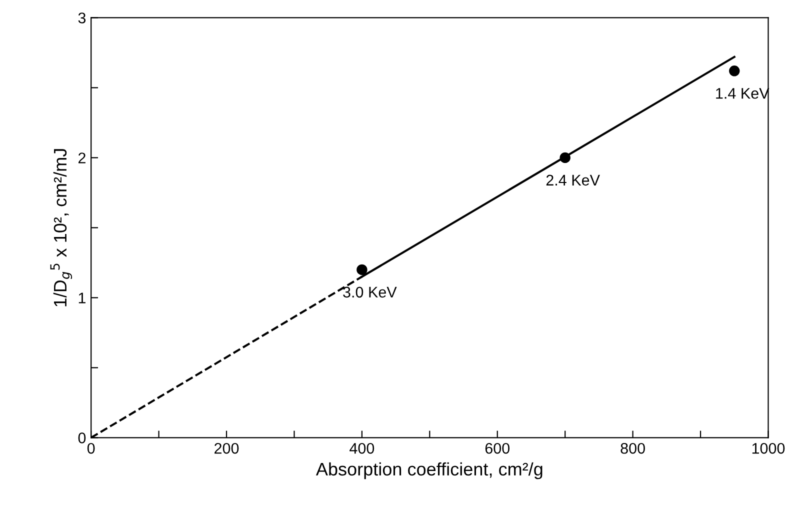 The height and width of the screenshot is (506, 792). What do you see at coordinates (82, 438) in the screenshot?
I see `y-tick-label: 0` at bounding box center [82, 438].